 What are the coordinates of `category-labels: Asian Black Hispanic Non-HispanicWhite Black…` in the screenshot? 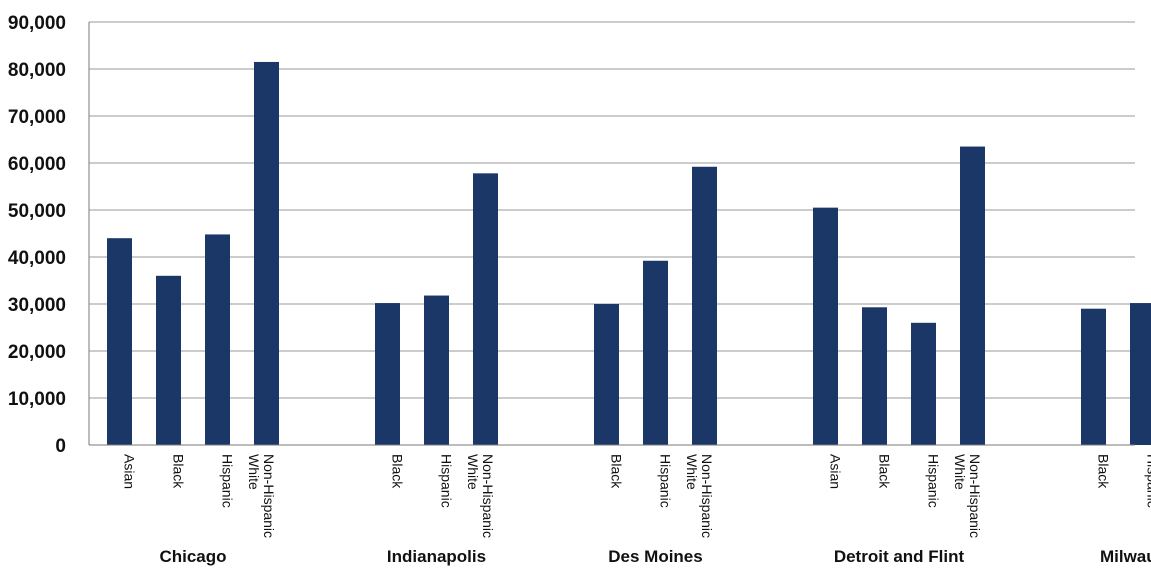 It's located at (636, 496).